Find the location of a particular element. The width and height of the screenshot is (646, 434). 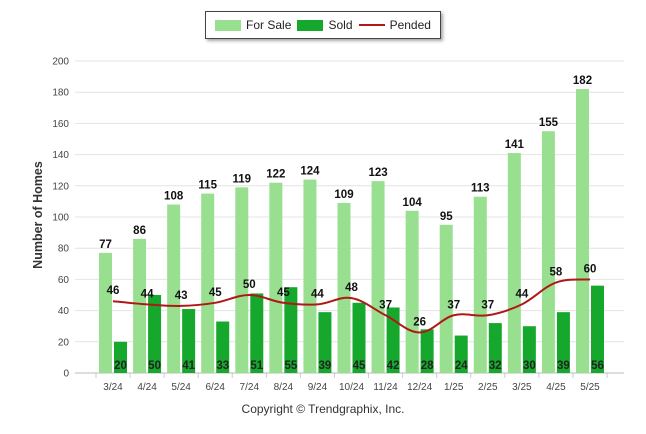

pended-line is located at coordinates (351, 306).